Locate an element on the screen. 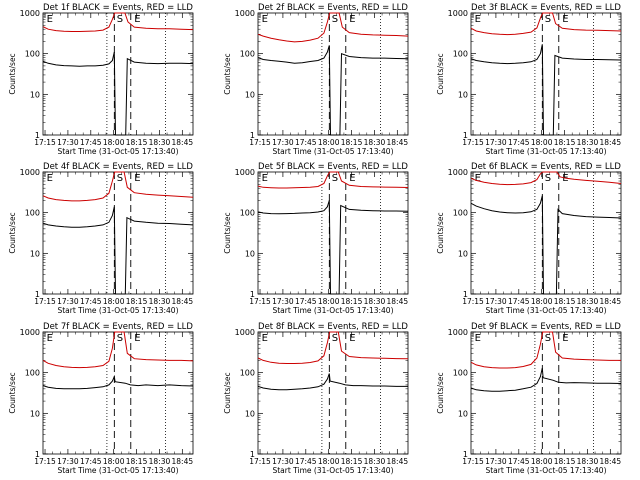 This screenshot has width=640, height=480. panel-title: Det 5f BLACK = Events, RED = LLD is located at coordinates (333, 167).